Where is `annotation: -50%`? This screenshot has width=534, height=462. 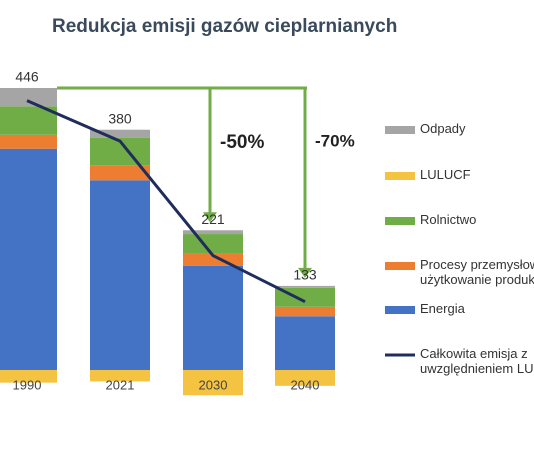
annotation: -50% is located at coordinates (242, 142).